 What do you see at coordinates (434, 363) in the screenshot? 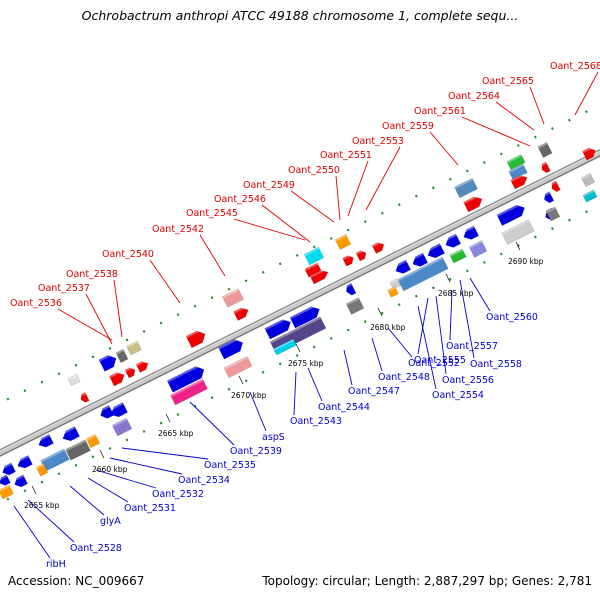
I see `gene-label-bottom: Oant_2552` at bounding box center [434, 363].